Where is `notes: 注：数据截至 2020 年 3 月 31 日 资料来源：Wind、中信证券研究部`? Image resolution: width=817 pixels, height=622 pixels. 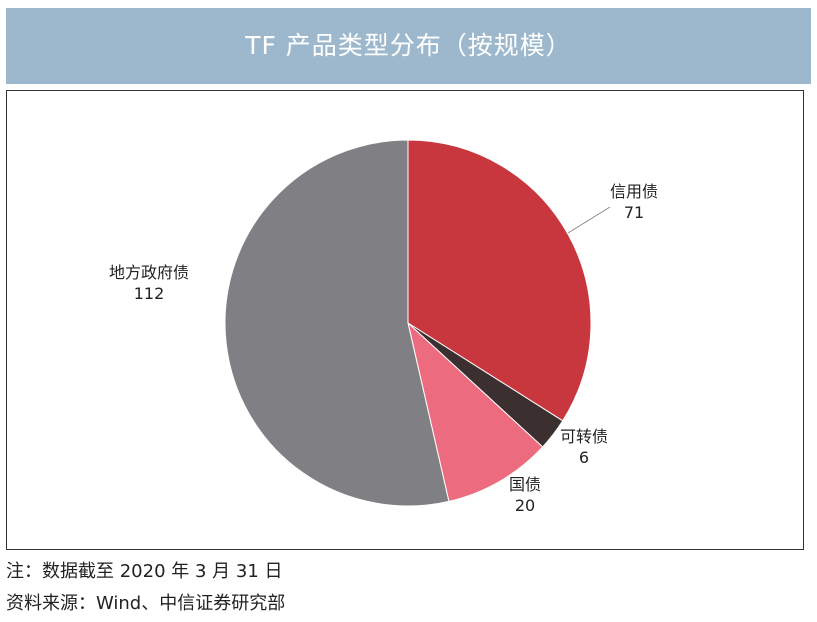 notes: 注：数据截至 2020 年 3 月 31 日 资料来源：Wind、中信证券研究部 is located at coordinates (145, 588).